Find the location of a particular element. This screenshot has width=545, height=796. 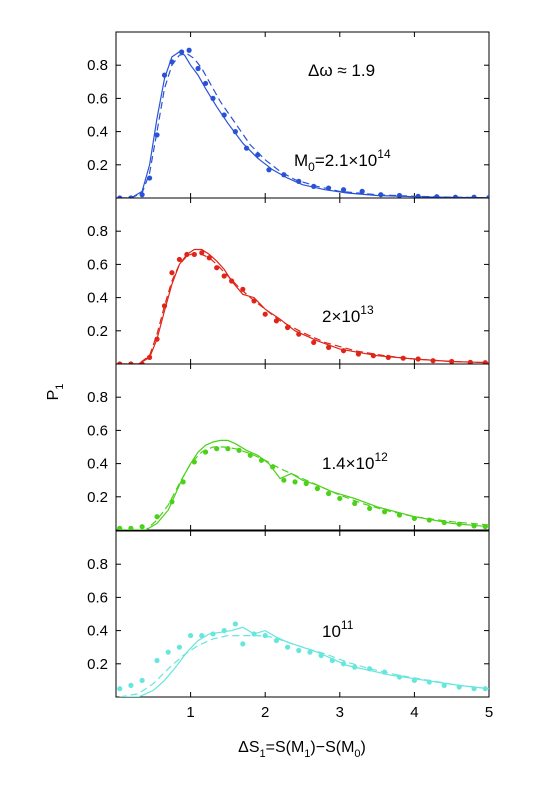

panel-annotation: M0=2.1×1014 is located at coordinates (342, 160).